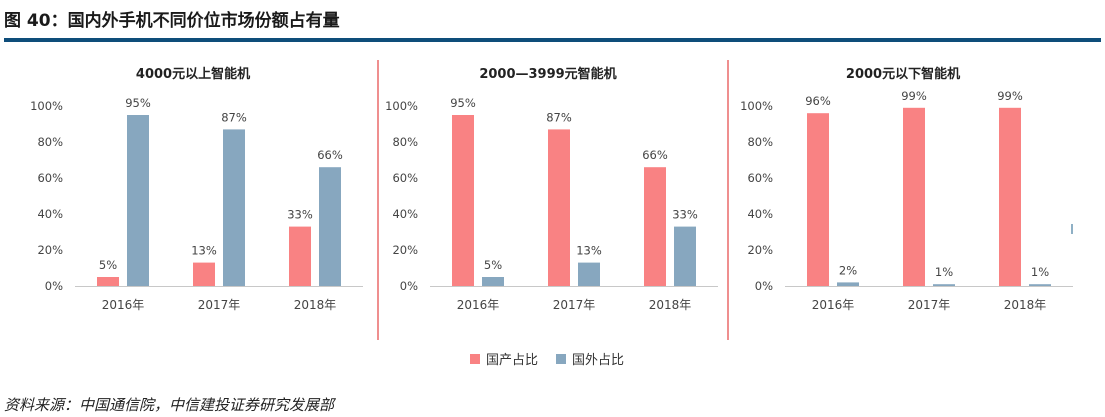  Describe the element at coordinates (169, 405) in the screenshot. I see `source-note: 资料来源：中国通信院，中信建投证券研究发展部` at that location.